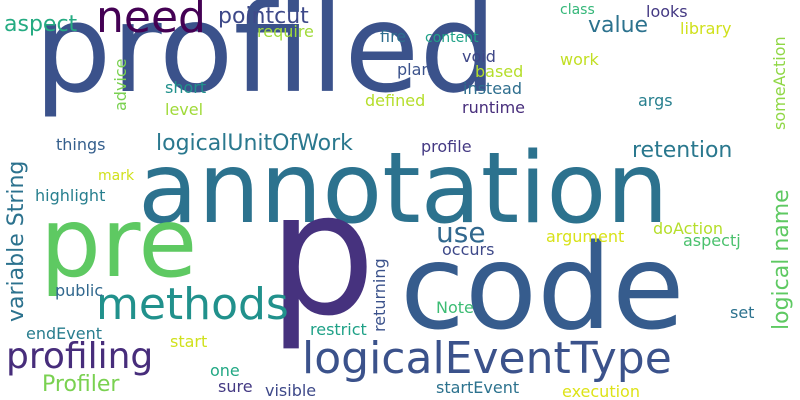 The height and width of the screenshot is (400, 800). Describe the element at coordinates (291, 390) in the screenshot. I see `word-visible: visible` at that location.